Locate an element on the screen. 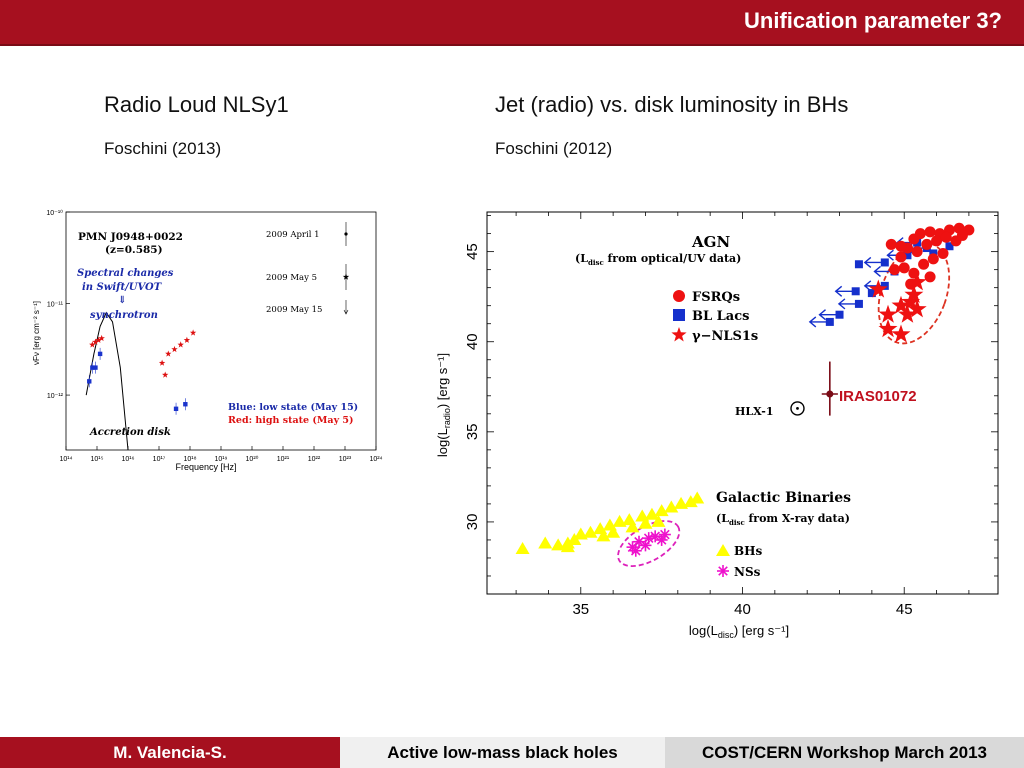  lum-x-label: log(Ldisc) [erg s⁻¹] is located at coordinates (739, 631).